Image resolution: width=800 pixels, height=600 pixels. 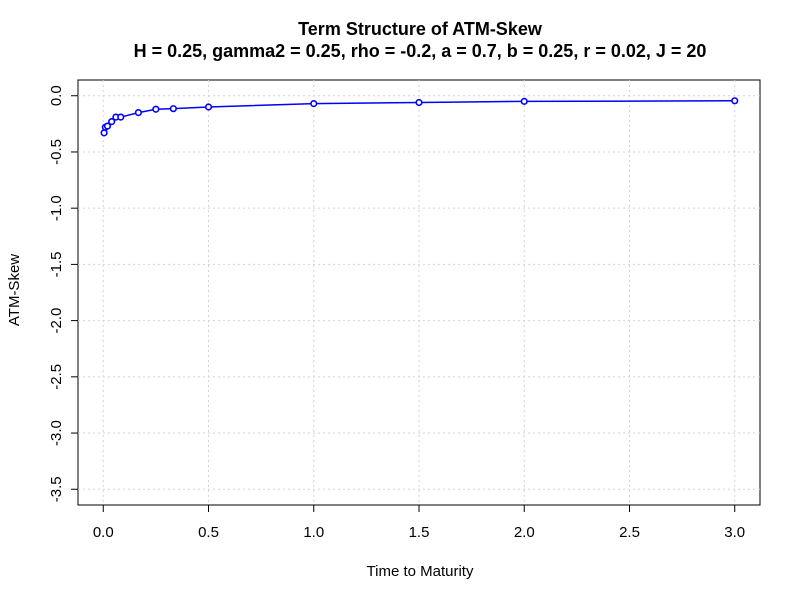 What do you see at coordinates (420, 29) in the screenshot?
I see `chart-title: Term Structure of ATM-Skew` at bounding box center [420, 29].